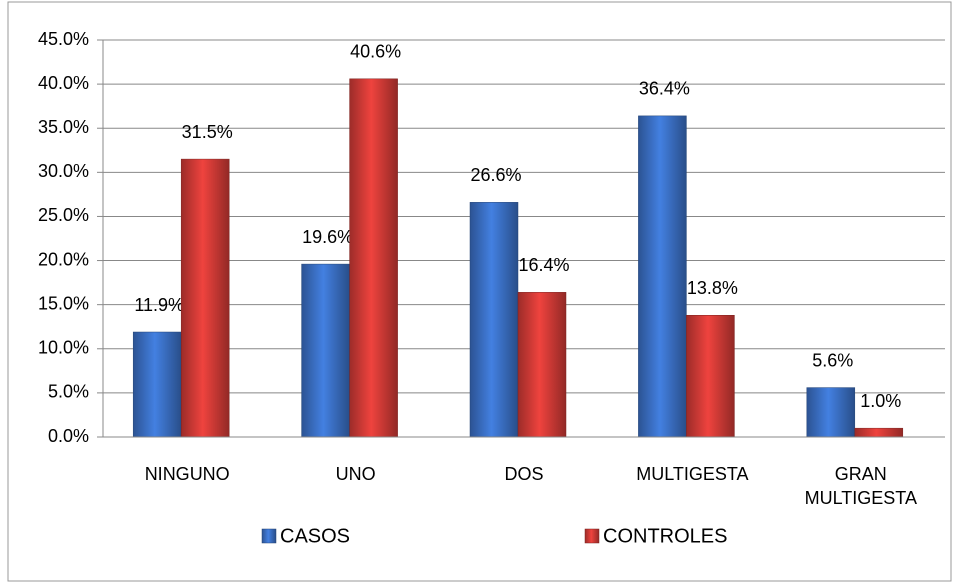 This screenshot has height=583, width=953. What do you see at coordinates (63, 348) in the screenshot?
I see `y-tick-label: 10.0%` at bounding box center [63, 348].